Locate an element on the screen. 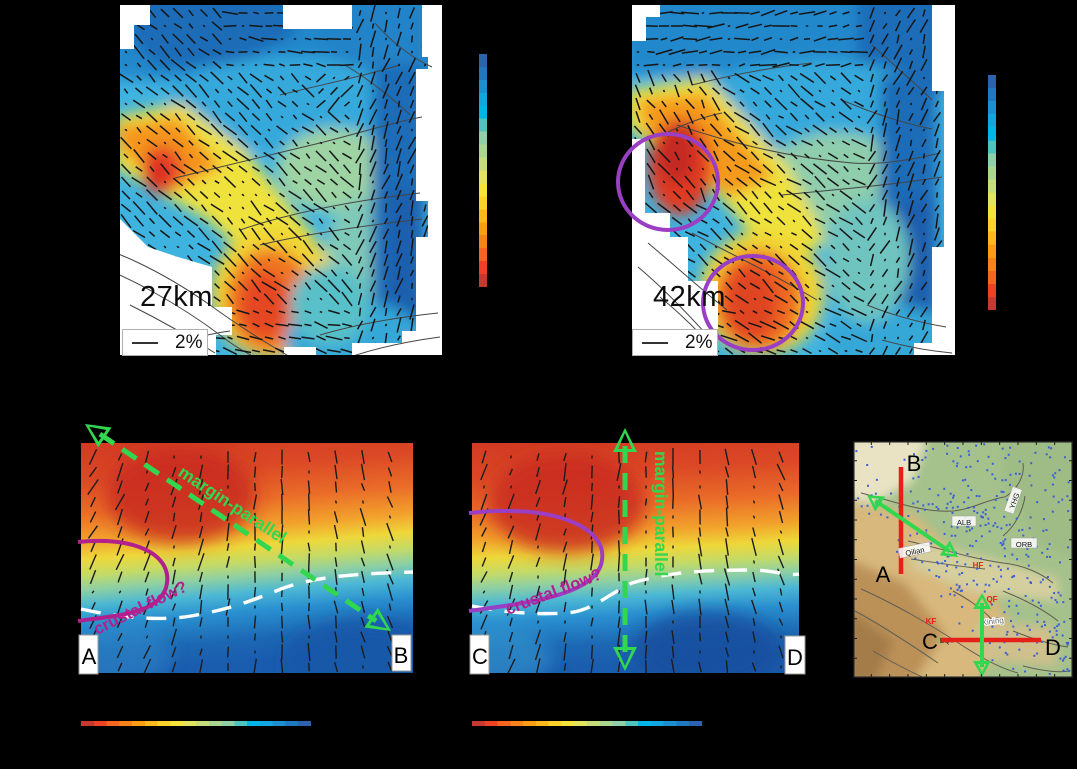  inset-map-plot: BQT ALB YHG ORB Qilian HF QF KF is located at coordinates (963, 559).